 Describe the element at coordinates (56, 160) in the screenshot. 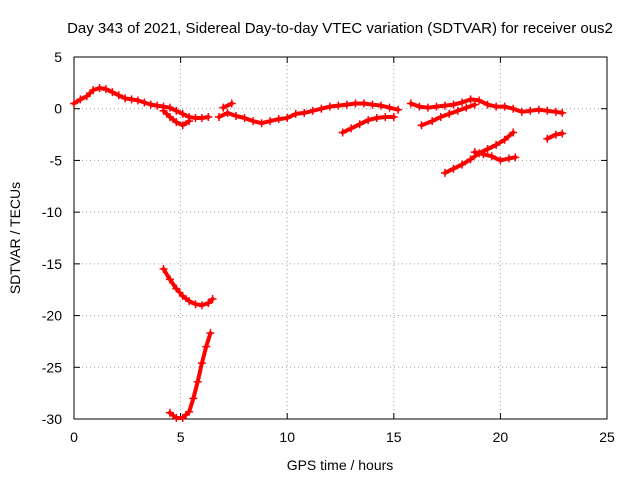

I see `y-tick-label: -5` at that location.